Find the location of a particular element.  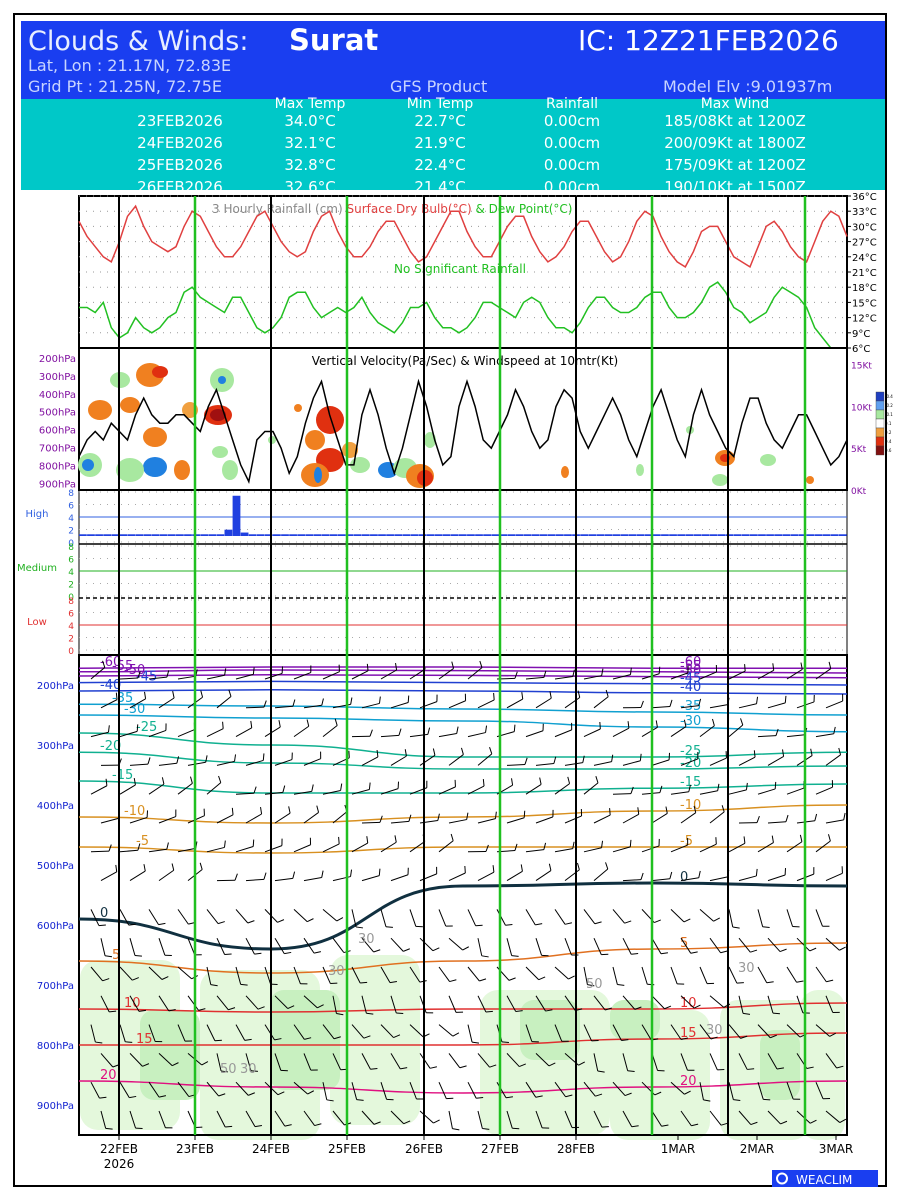

pressure-label: 500hPa is located at coordinates (57, 413).